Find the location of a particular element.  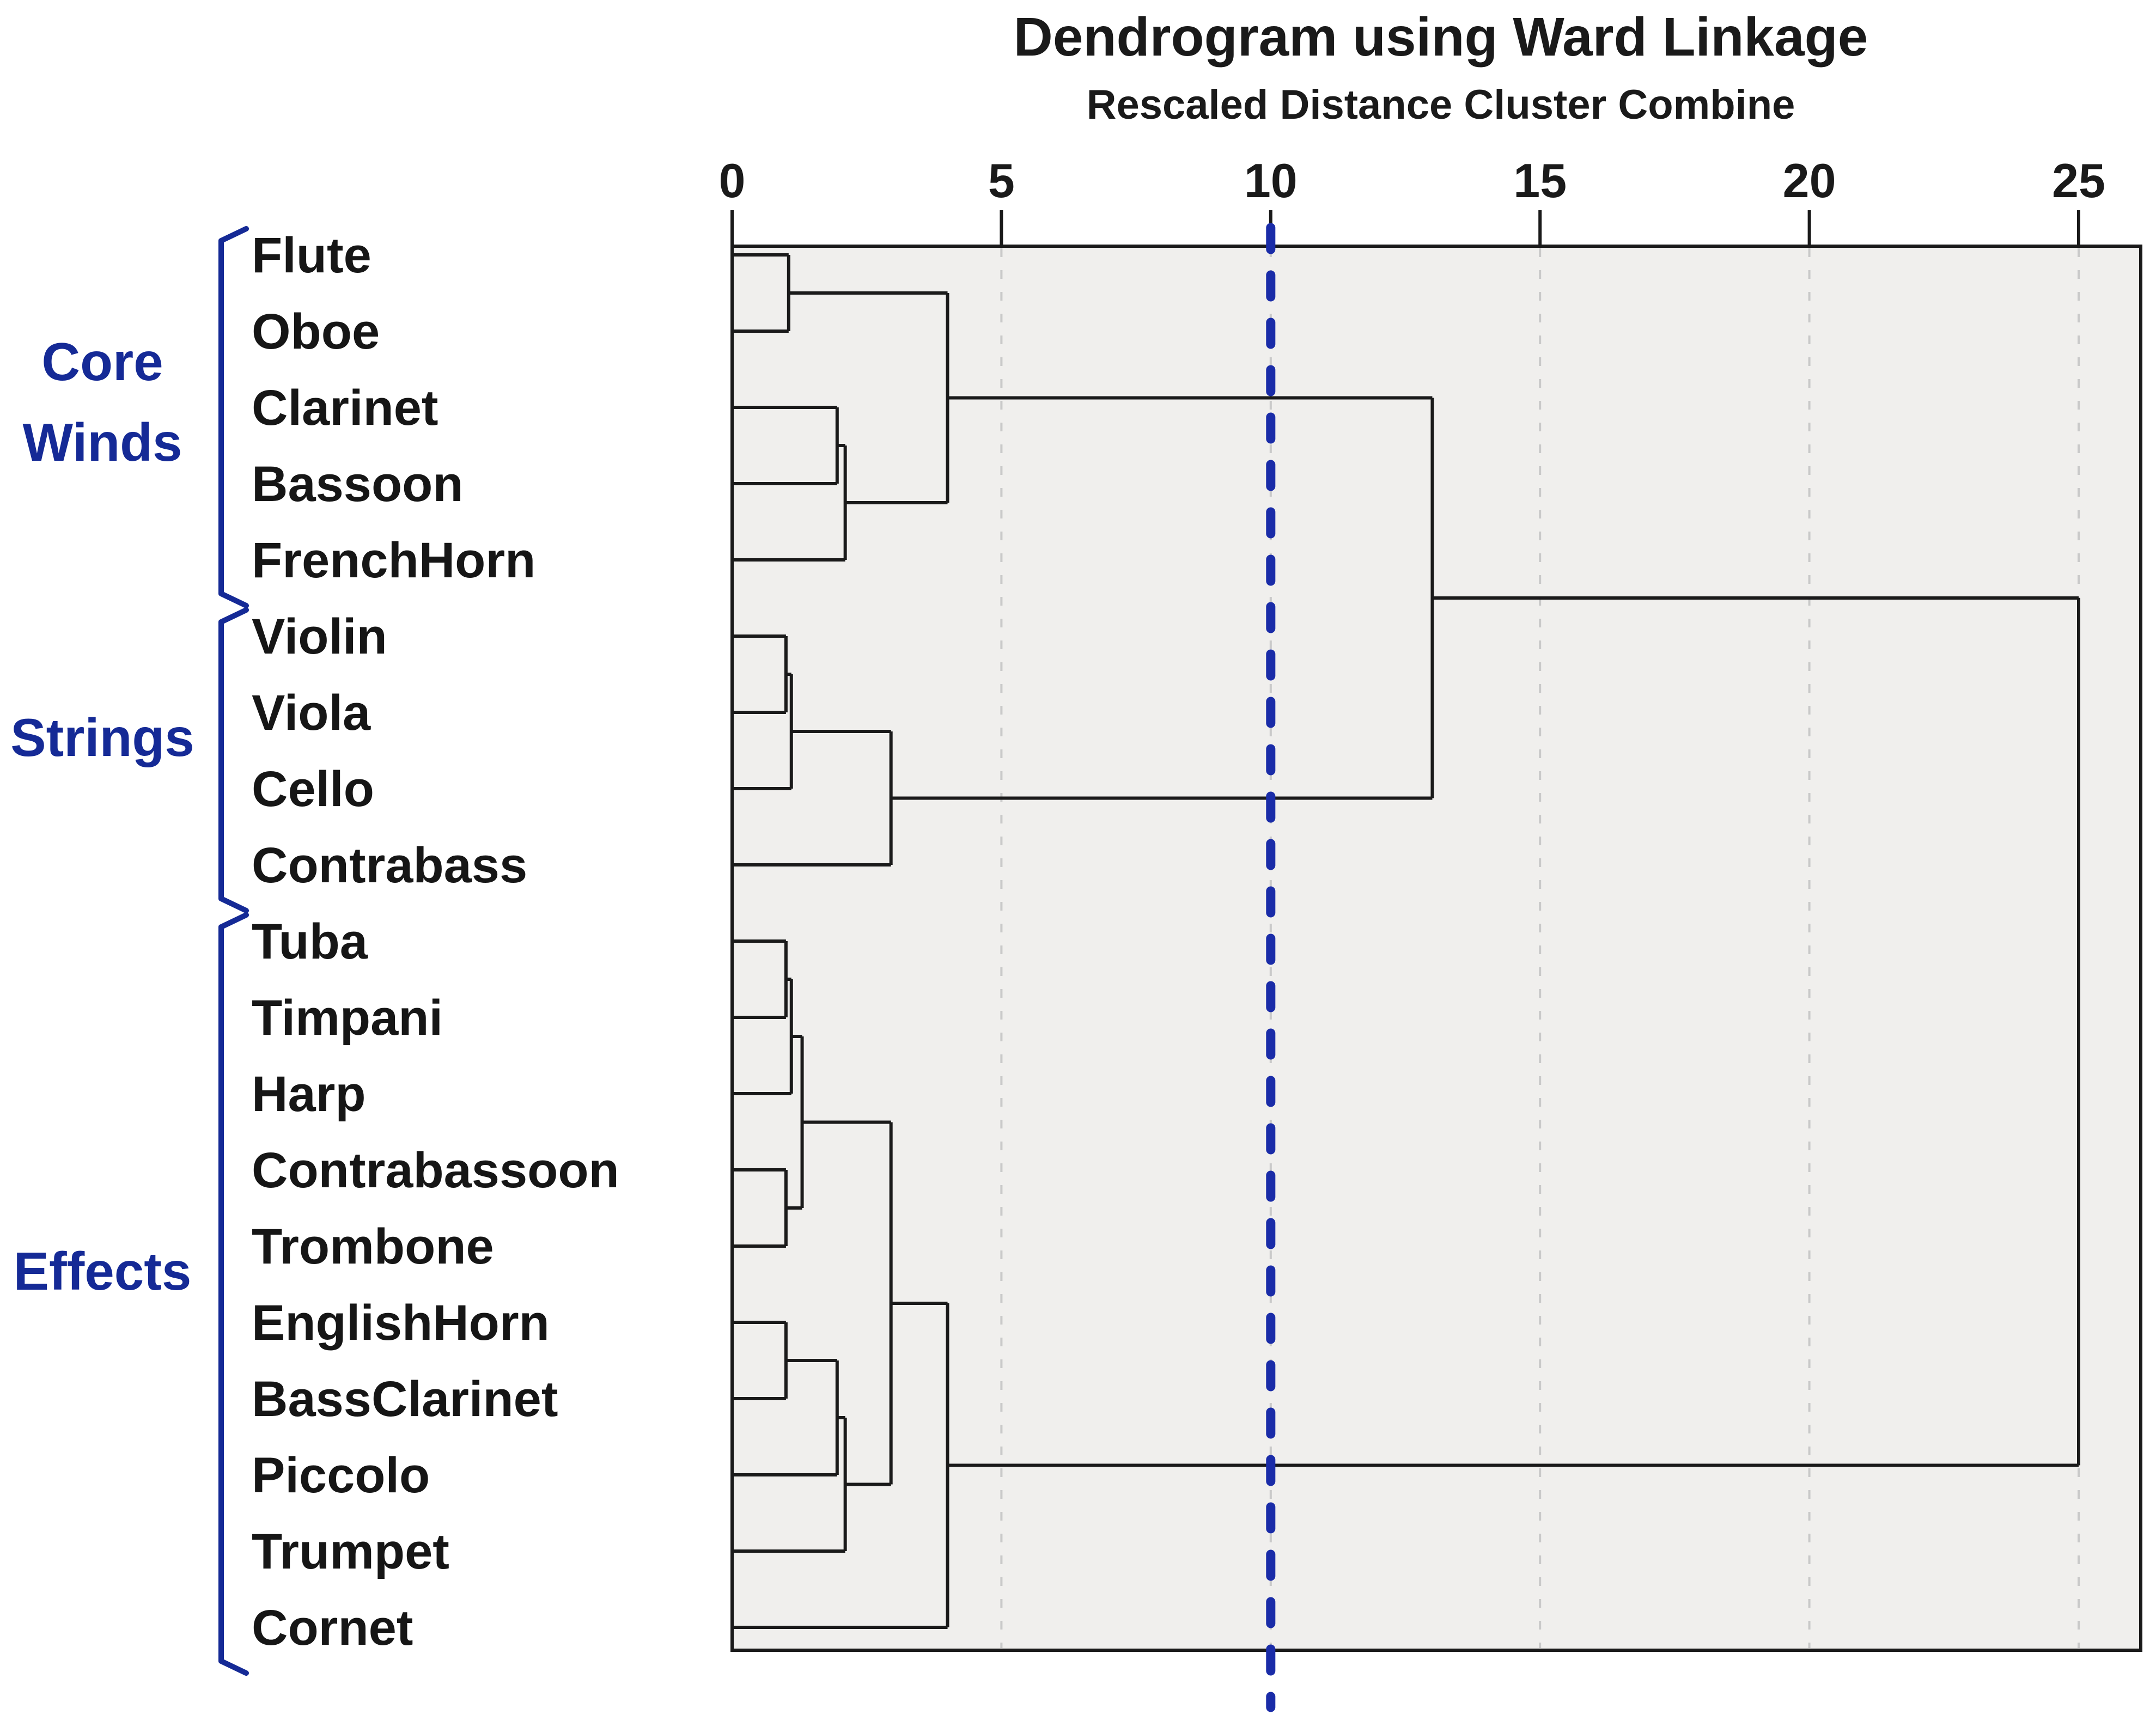

leaf-label-harp: Harp is located at coordinates (309, 1094).